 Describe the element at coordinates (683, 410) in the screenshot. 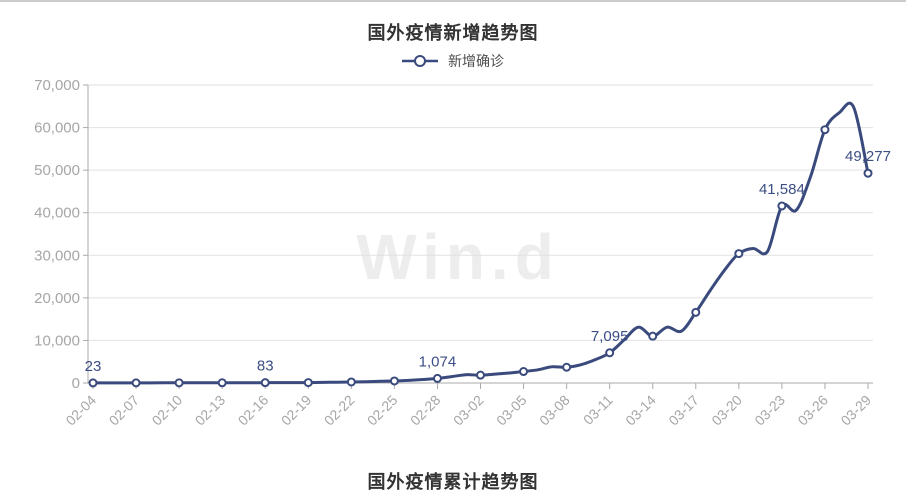

I see `x-tick-label: 03-17` at that location.